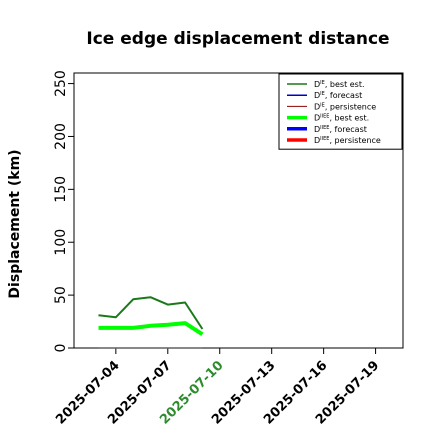 The width and height of the screenshot is (440, 440). What do you see at coordinates (347, 140) in the screenshot?
I see `legend-entry: DIIEE, persistence` at bounding box center [347, 140].